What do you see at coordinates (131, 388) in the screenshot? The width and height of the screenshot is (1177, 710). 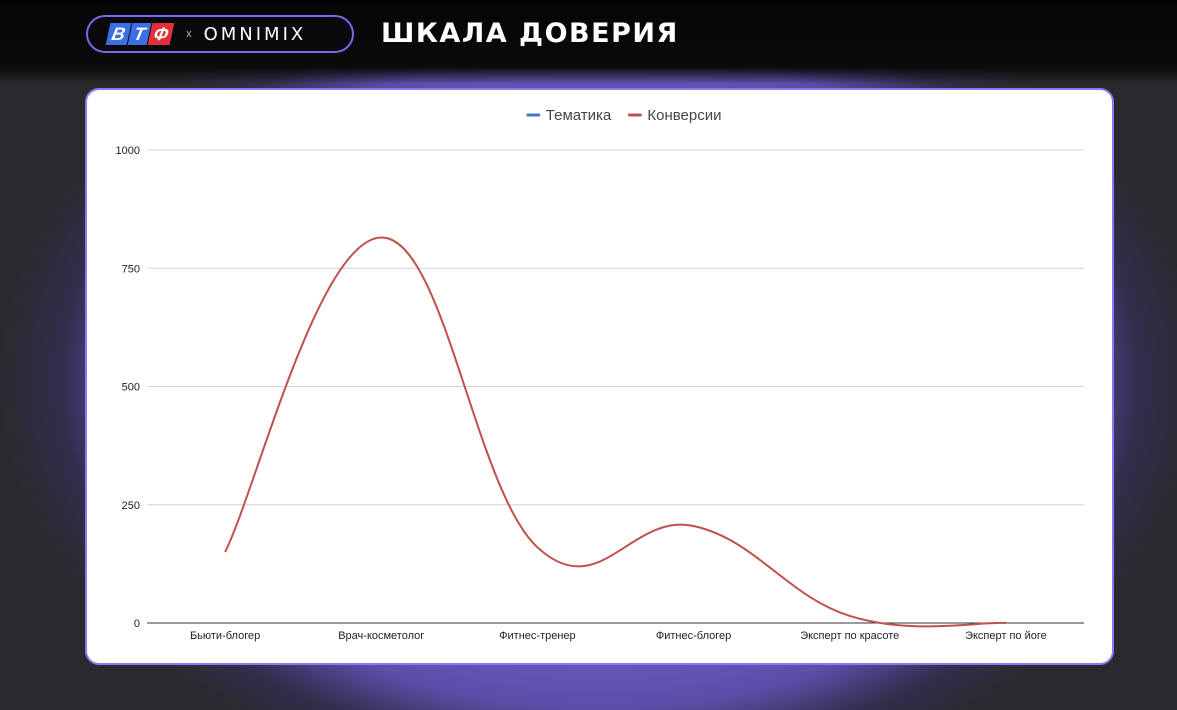 I see `y-tick-label: 500` at bounding box center [131, 388].